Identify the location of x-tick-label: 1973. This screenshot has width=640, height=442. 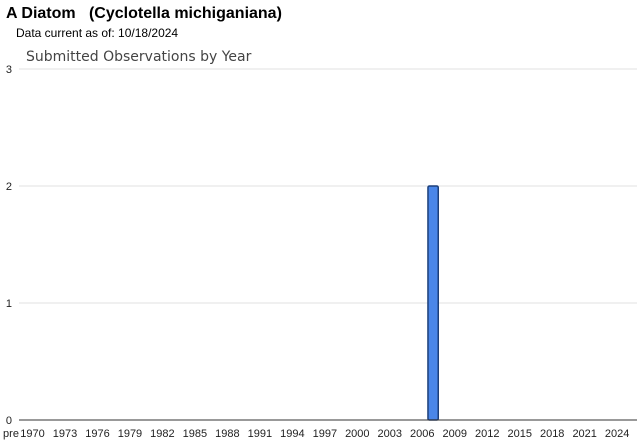
(65, 434).